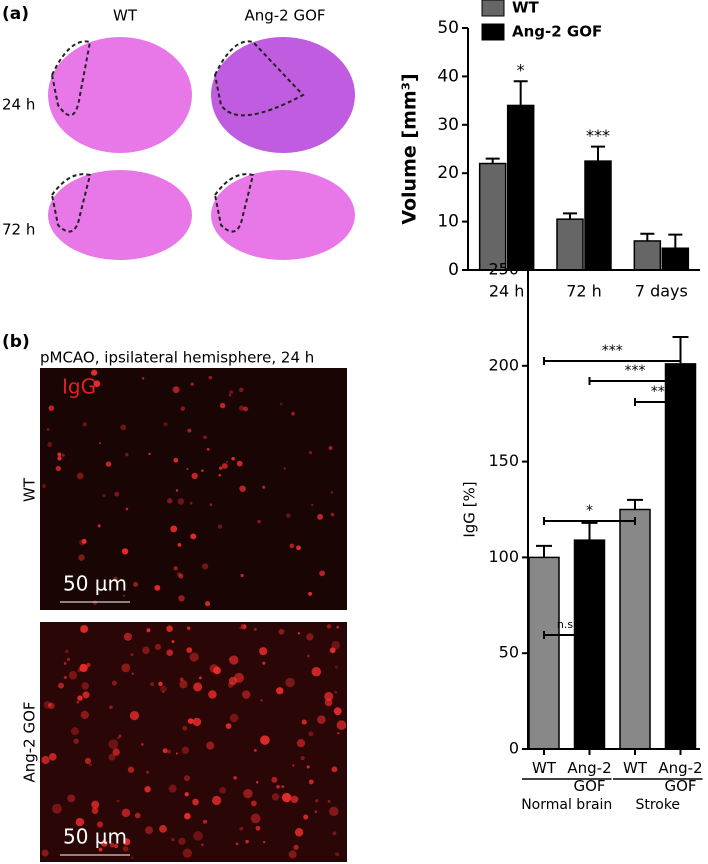  Describe the element at coordinates (95, 584) in the screenshot. I see `scale-bar-label: 50 µm` at that location.